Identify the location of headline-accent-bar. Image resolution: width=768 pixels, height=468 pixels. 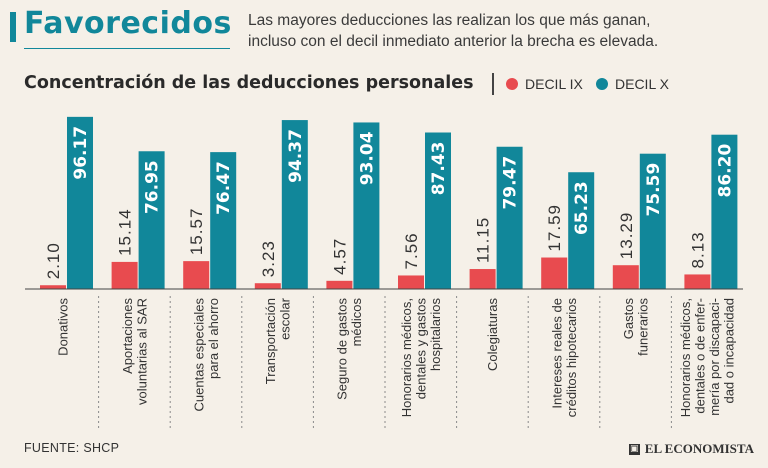
(13, 27).